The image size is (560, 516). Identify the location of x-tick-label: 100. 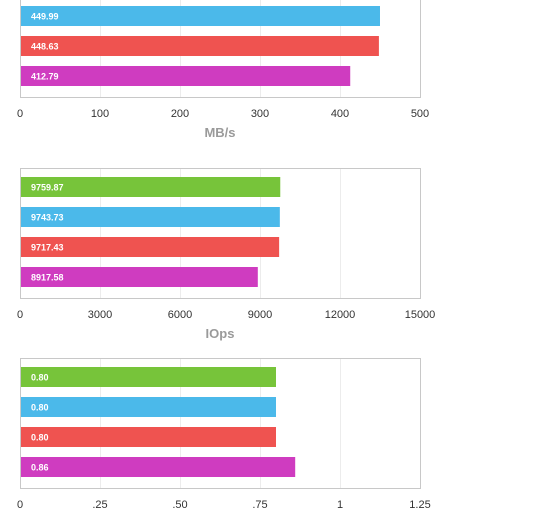
(100, 114).